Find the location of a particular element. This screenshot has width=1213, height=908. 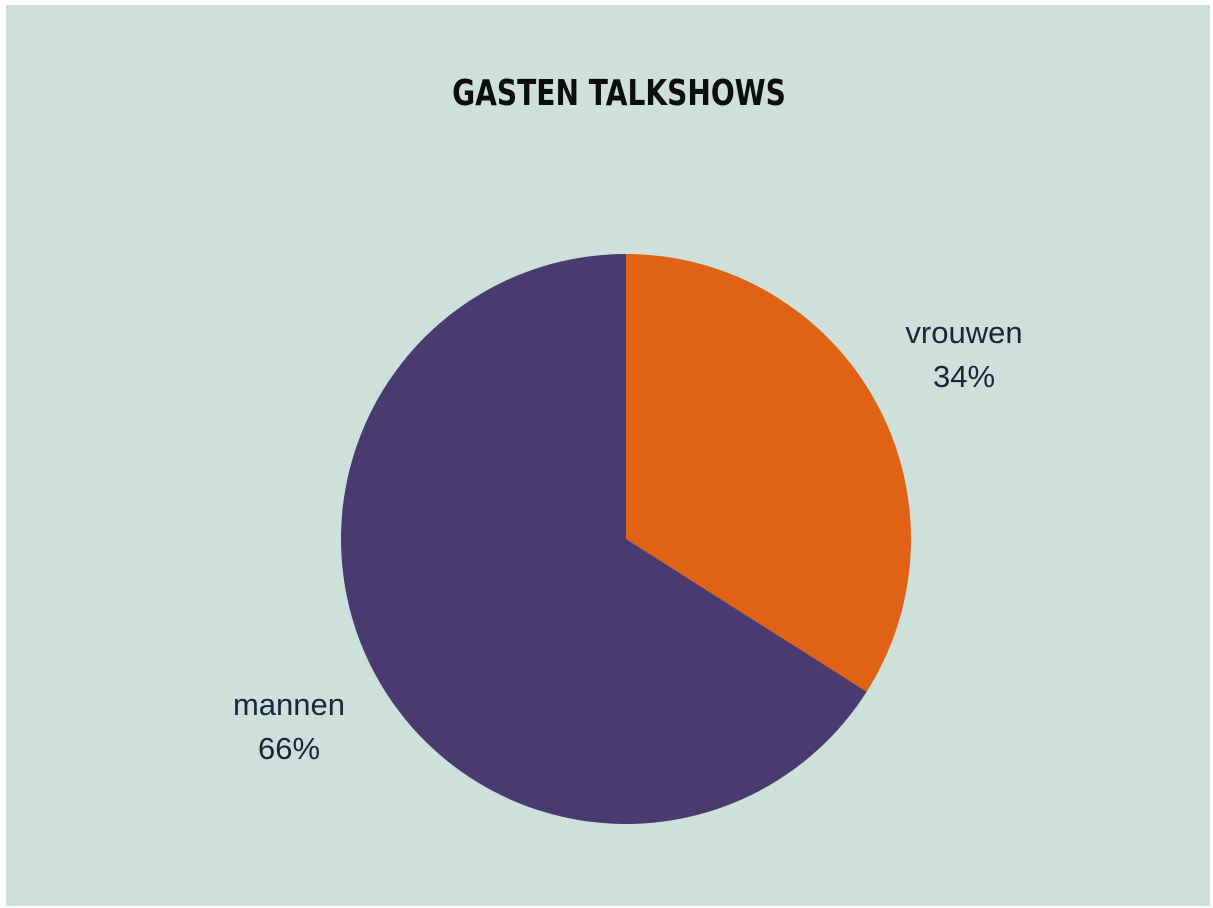

slice-label-mannen: mannen is located at coordinates (289, 704).